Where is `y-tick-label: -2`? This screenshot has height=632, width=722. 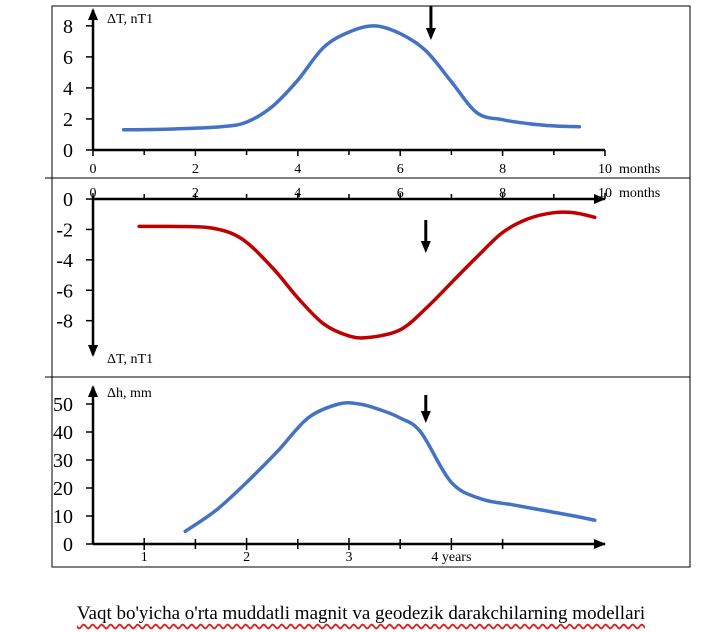
y-tick-label: -2 is located at coordinates (64, 230).